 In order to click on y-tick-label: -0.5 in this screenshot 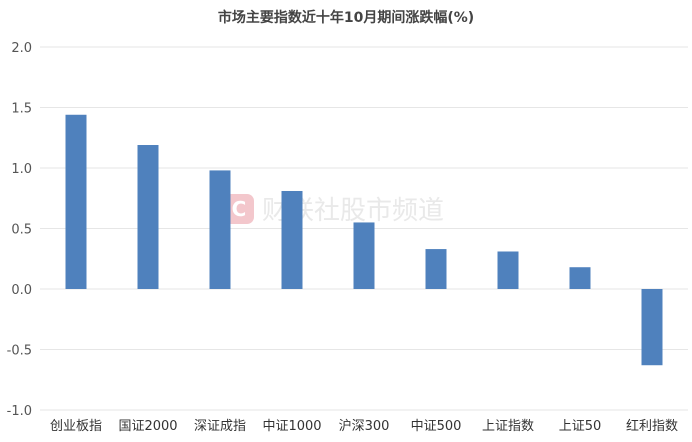, I will do `click(19, 351)`.